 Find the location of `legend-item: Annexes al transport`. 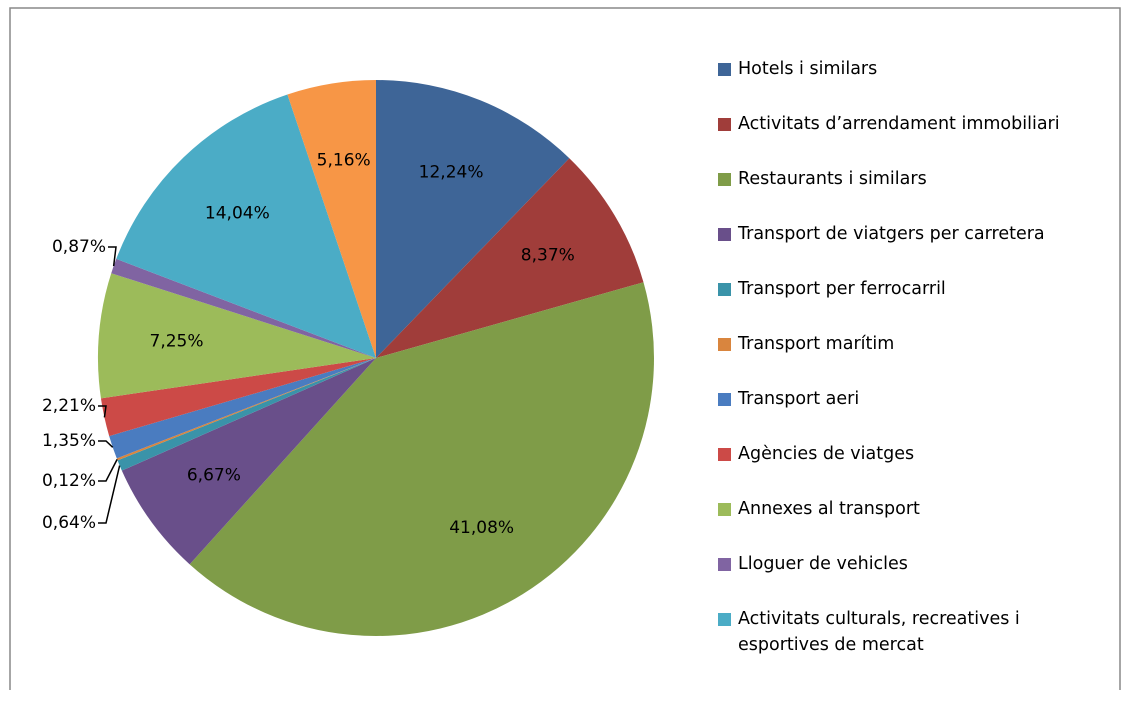

legend-item: Annexes al transport is located at coordinates (908, 509).